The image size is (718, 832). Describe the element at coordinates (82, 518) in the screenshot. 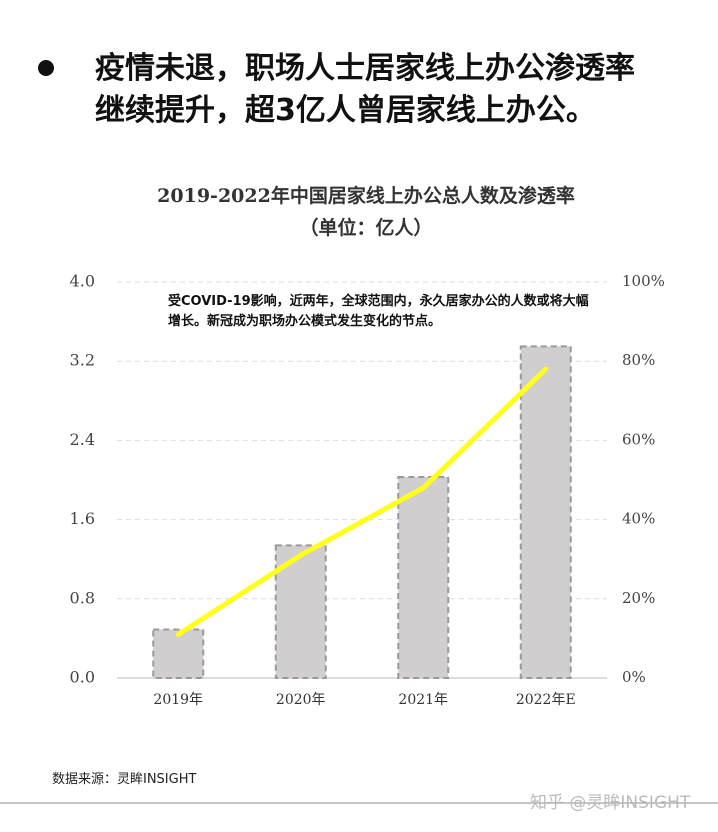

I see `y-tick-label: 1.6` at that location.